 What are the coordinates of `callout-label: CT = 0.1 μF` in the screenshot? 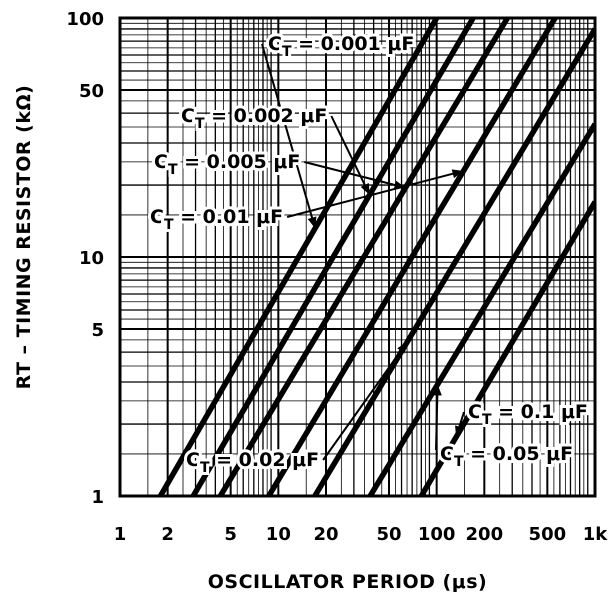 It's located at (528, 414).